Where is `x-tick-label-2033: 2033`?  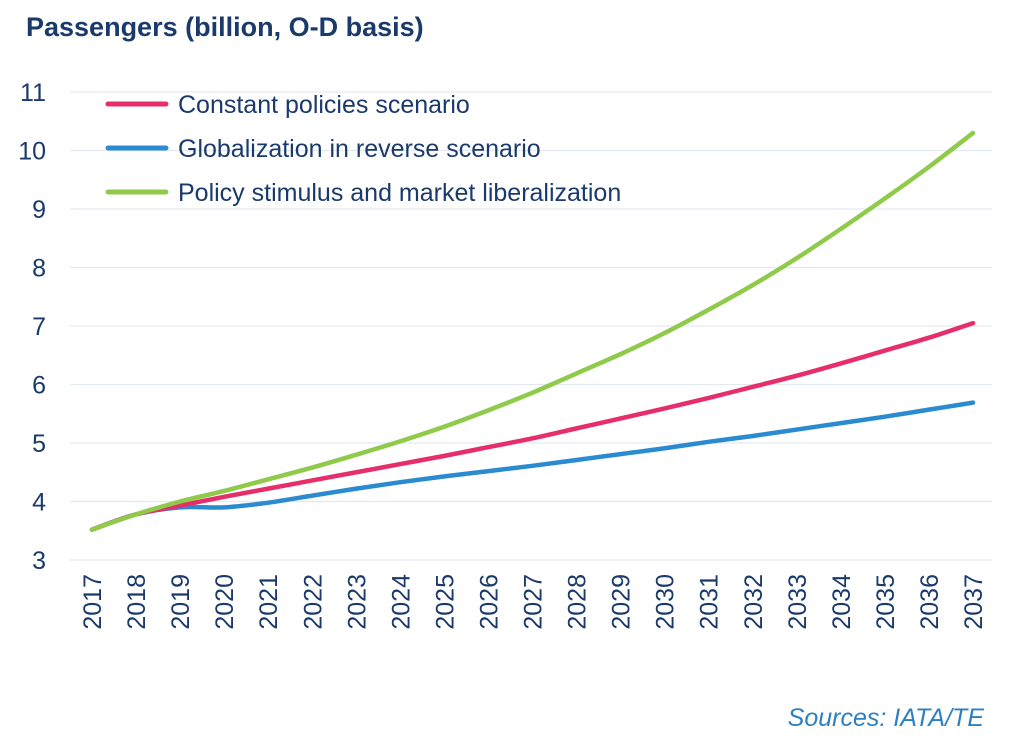
x-tick-label-2033: 2033 is located at coordinates (798, 602).